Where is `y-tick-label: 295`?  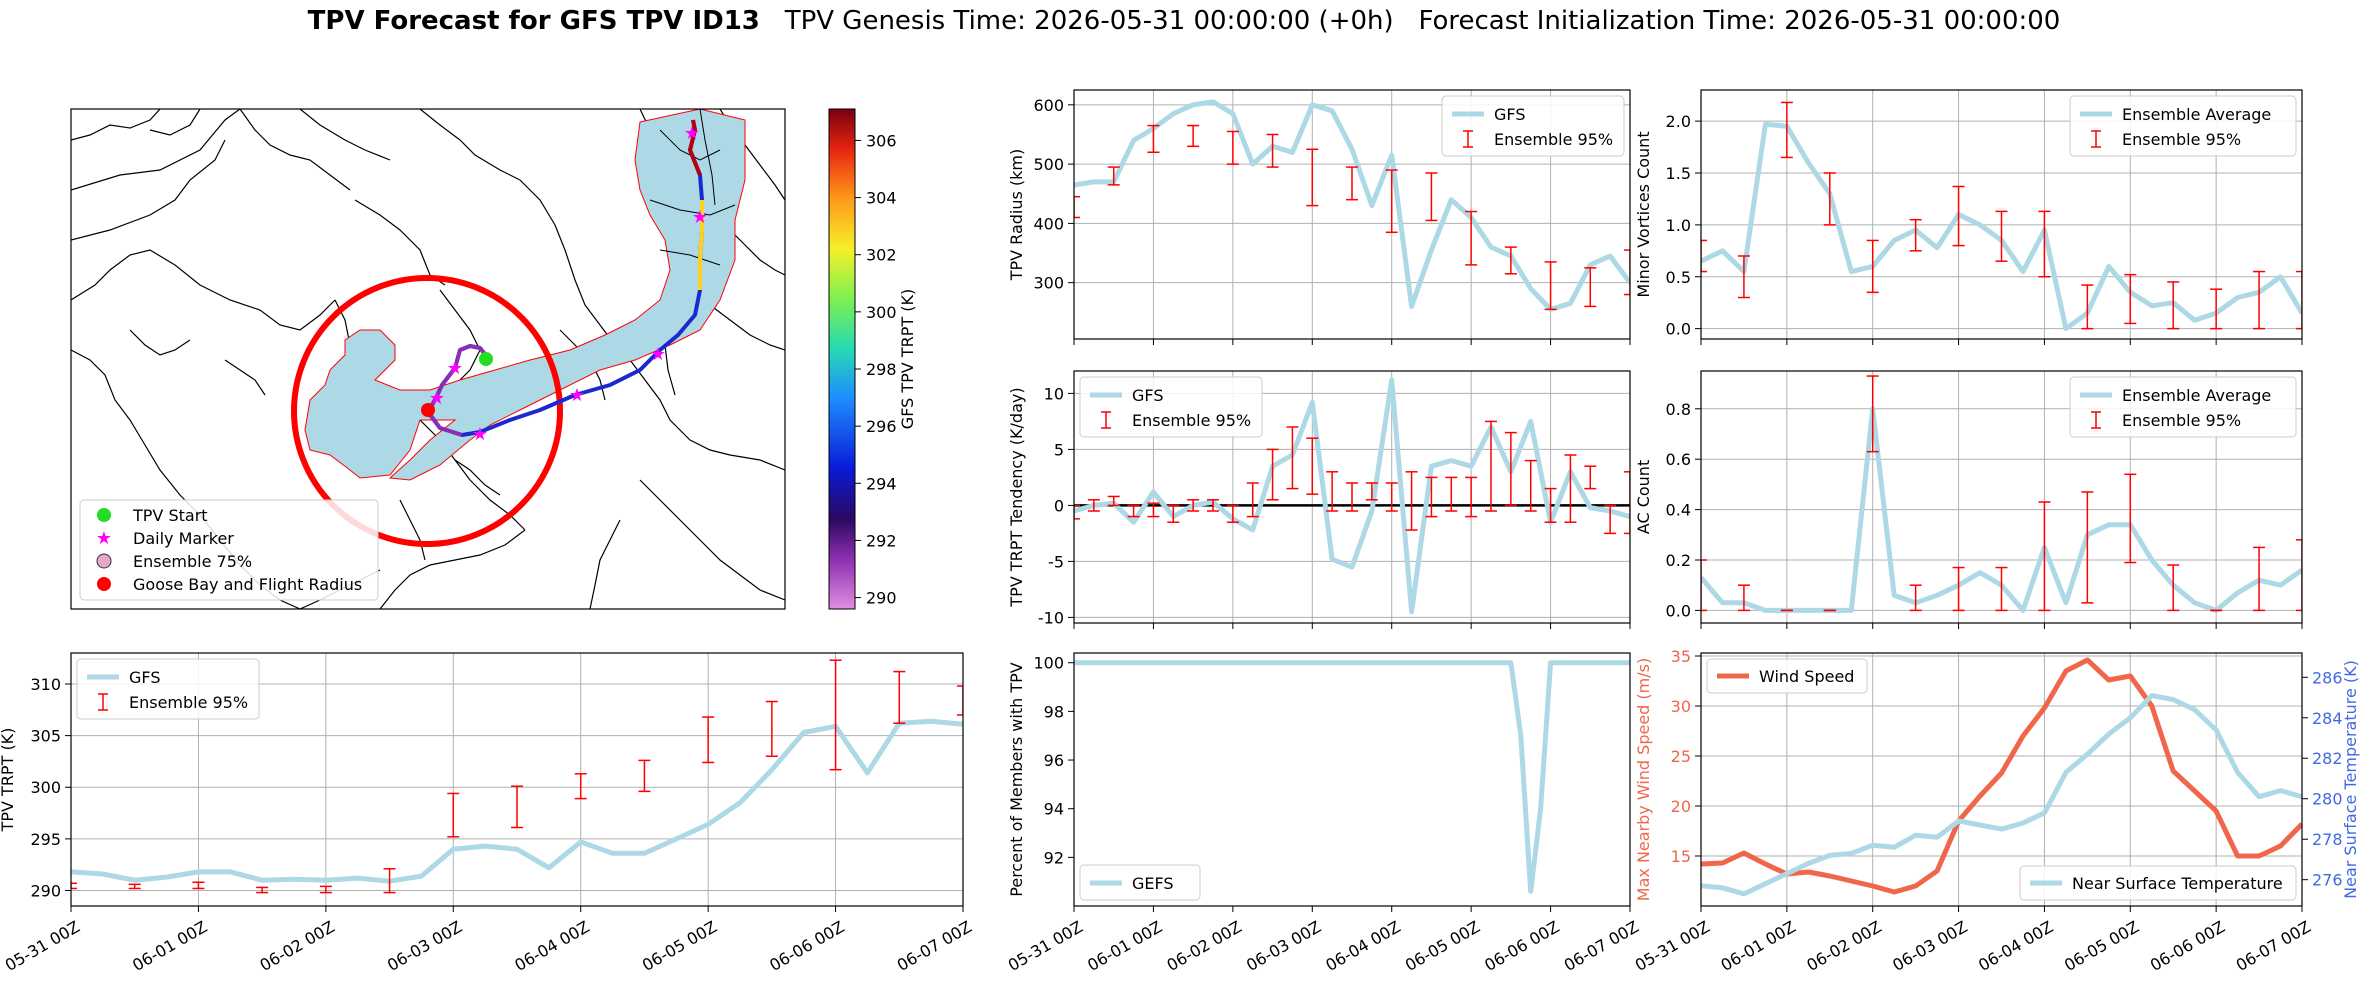
y-tick-label: 295 is located at coordinates (45, 839).